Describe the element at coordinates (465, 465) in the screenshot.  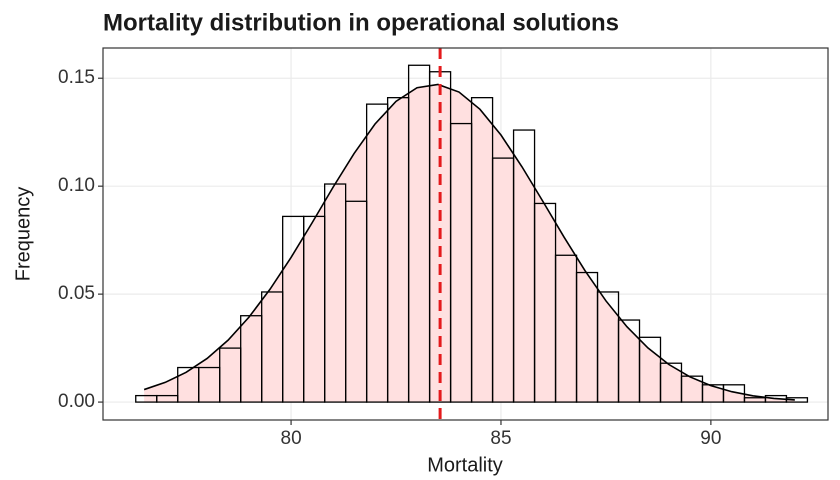
I see `x-axis-label: Mortality` at that location.